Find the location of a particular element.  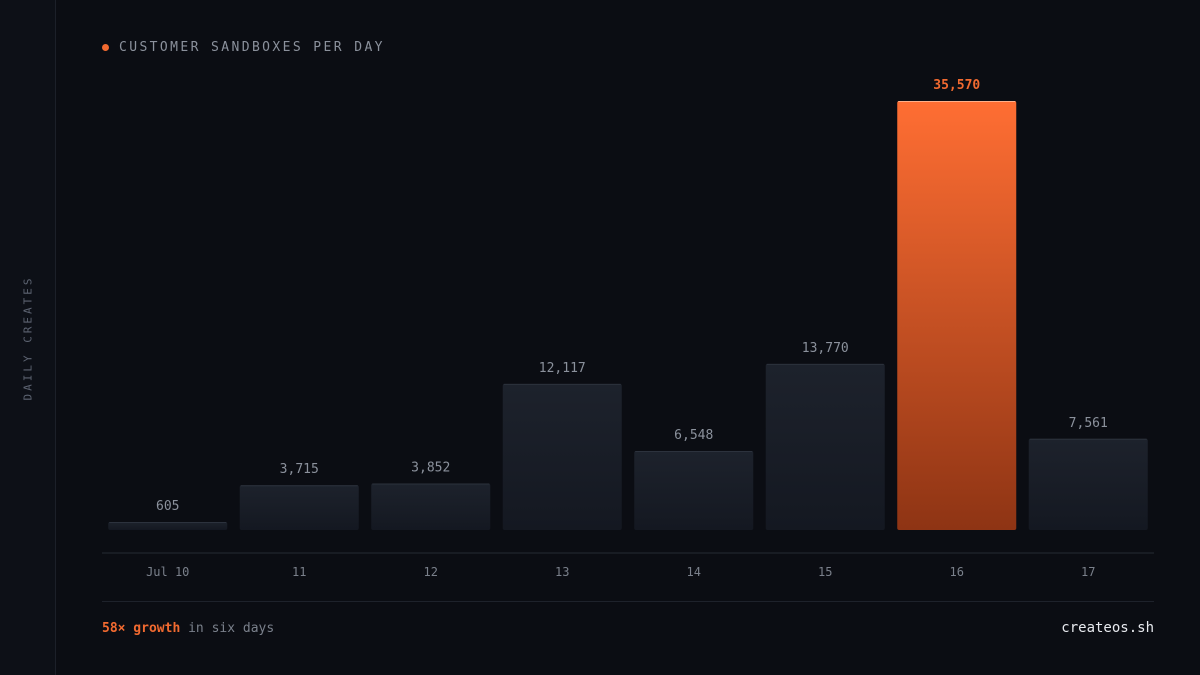

x-tick-label: 11 is located at coordinates (299, 572).